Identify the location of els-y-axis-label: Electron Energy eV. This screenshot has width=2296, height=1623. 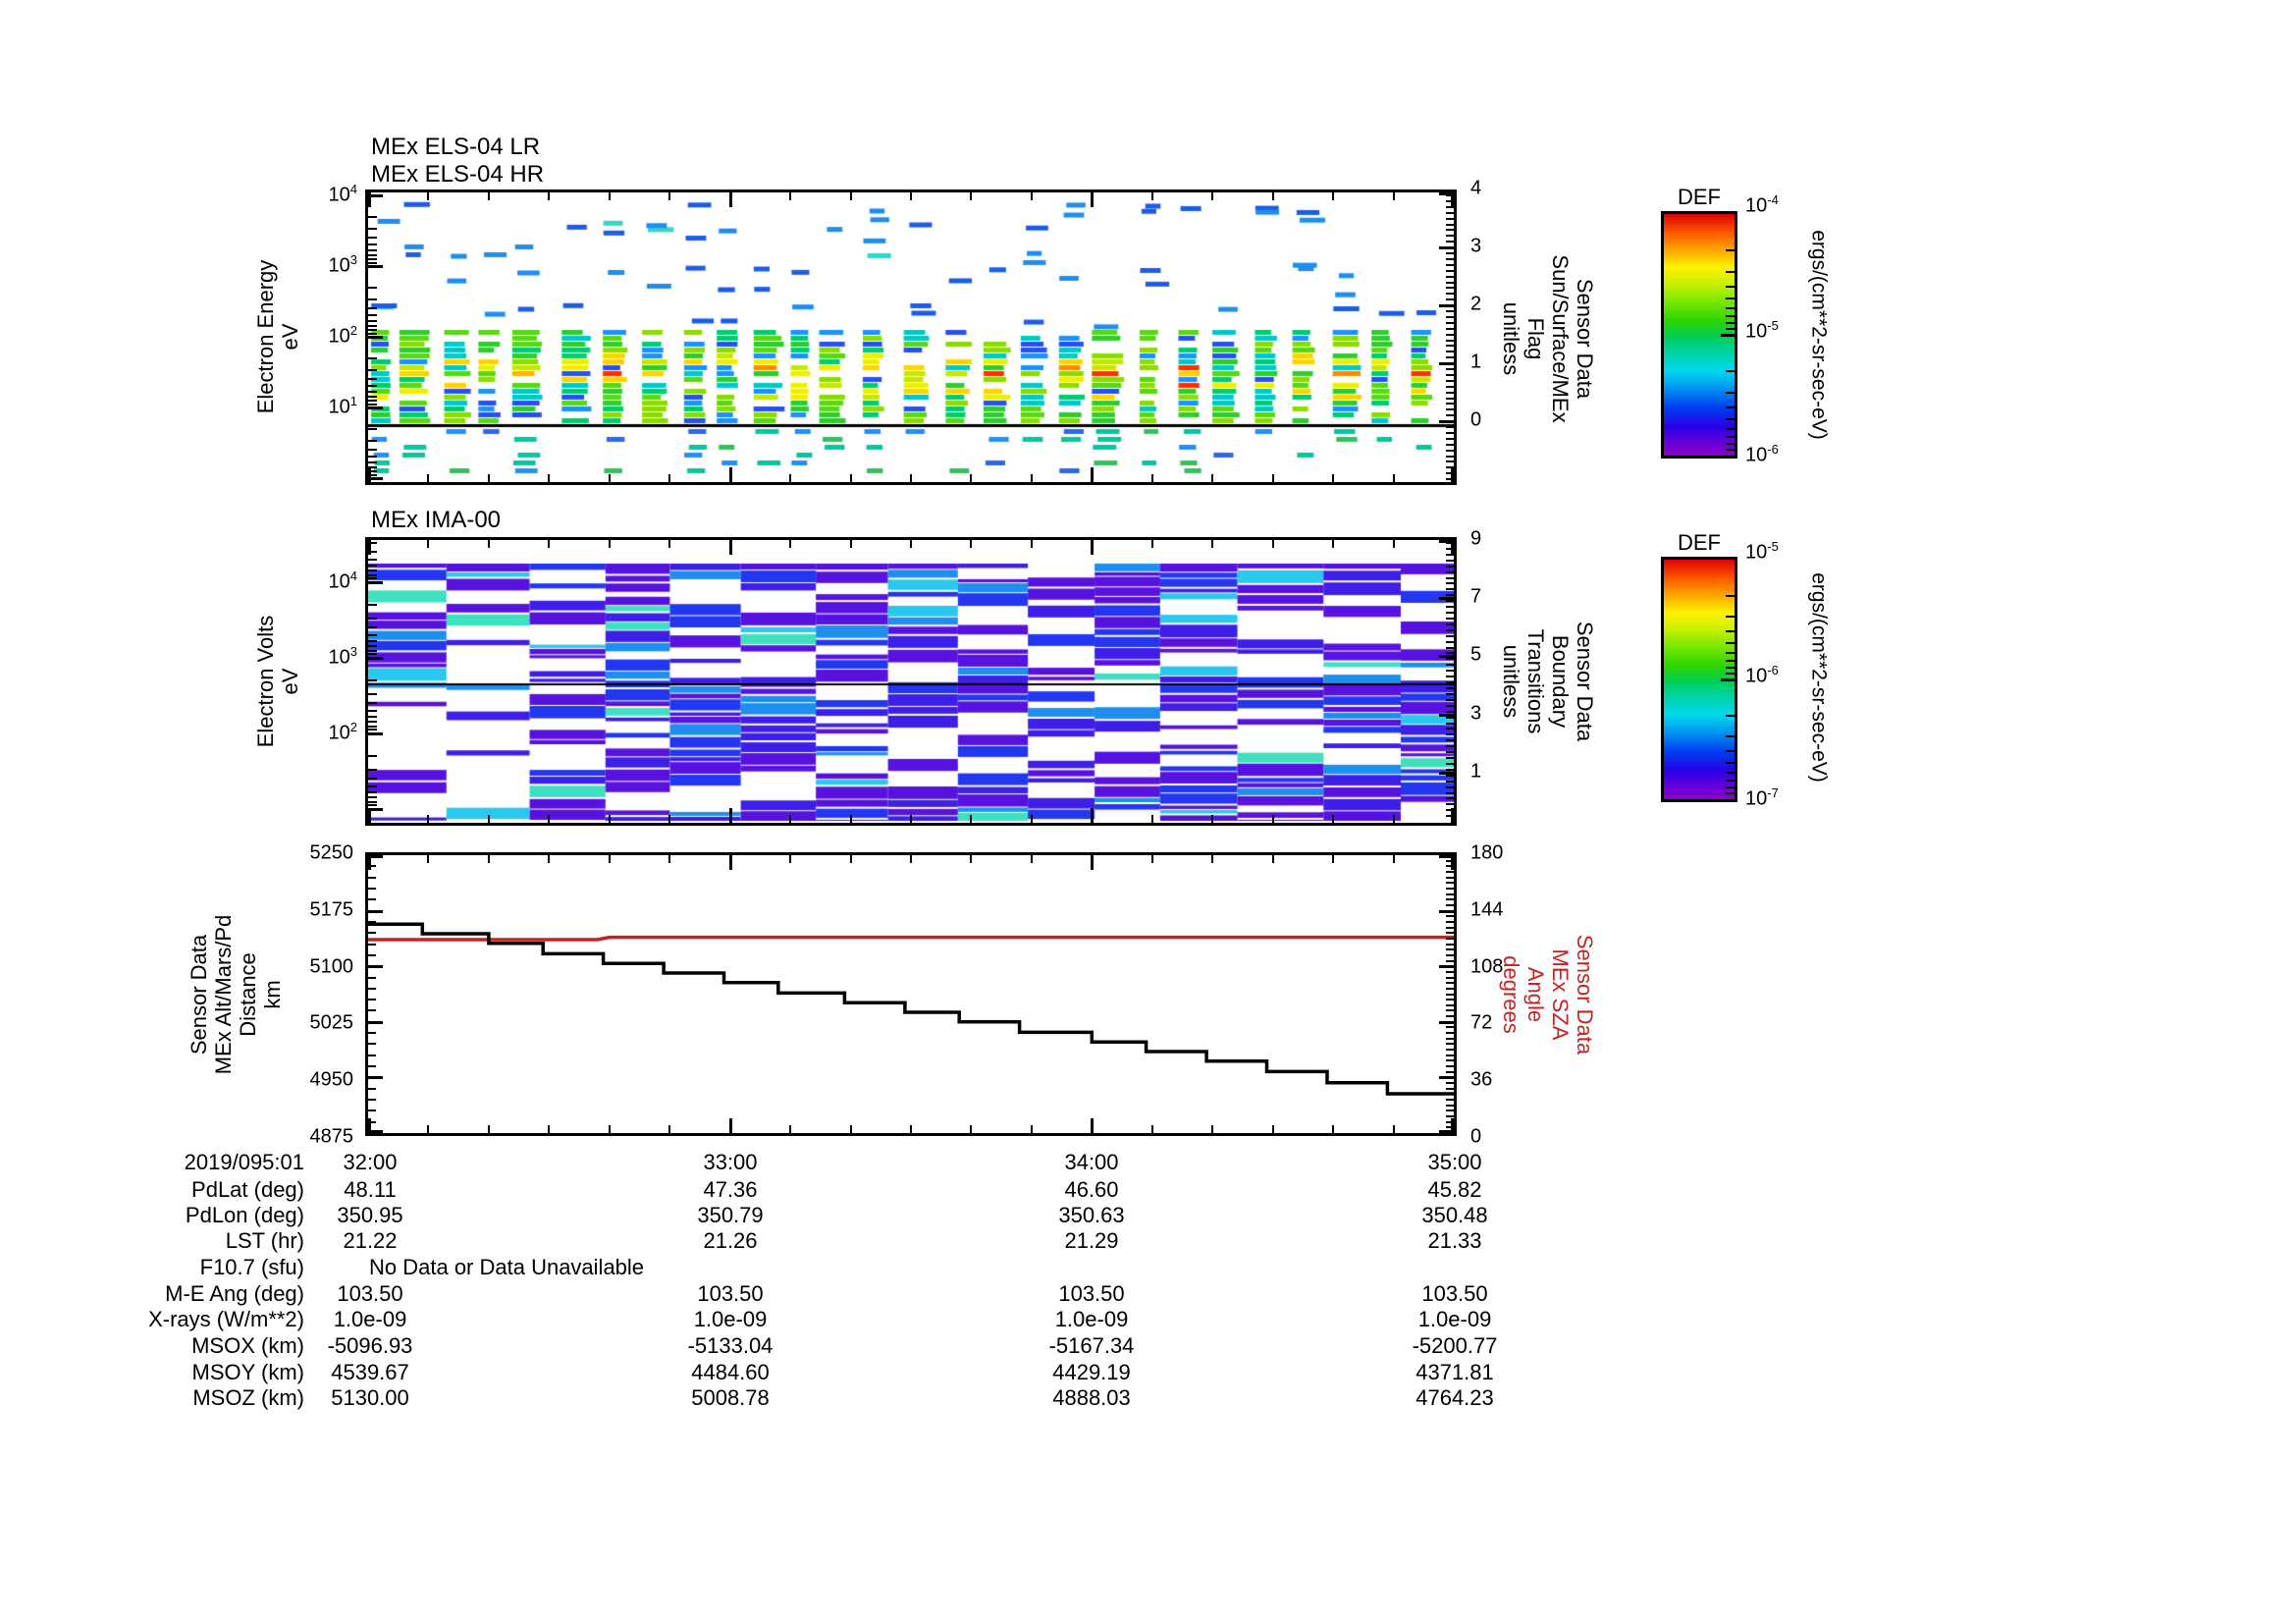
(277, 337).